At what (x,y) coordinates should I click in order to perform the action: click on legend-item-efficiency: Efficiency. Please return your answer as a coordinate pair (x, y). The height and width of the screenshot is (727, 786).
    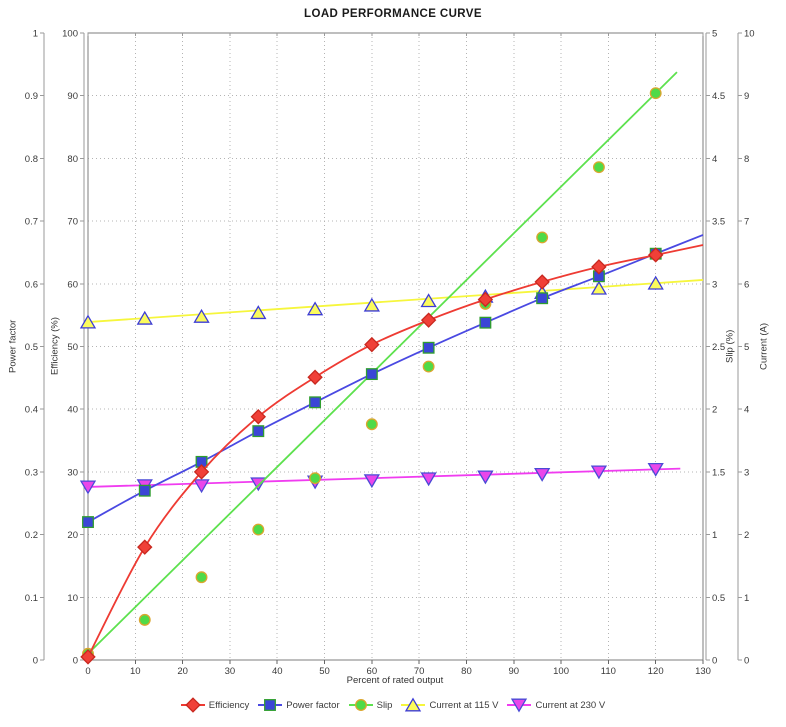
    Looking at the image, I should click on (215, 705).